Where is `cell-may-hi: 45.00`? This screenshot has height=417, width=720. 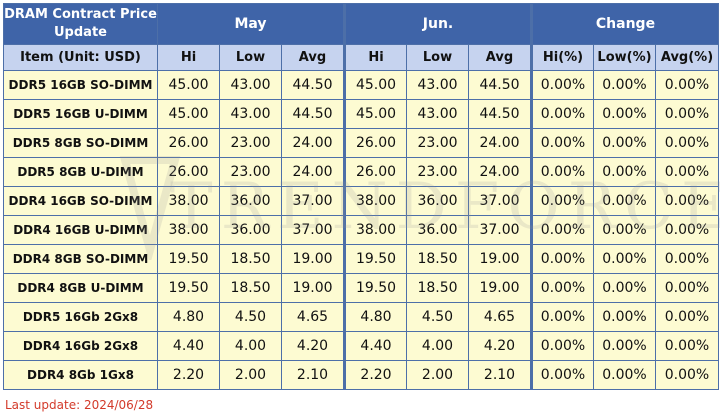
cell-may-hi: 45.00 is located at coordinates (188, 114).